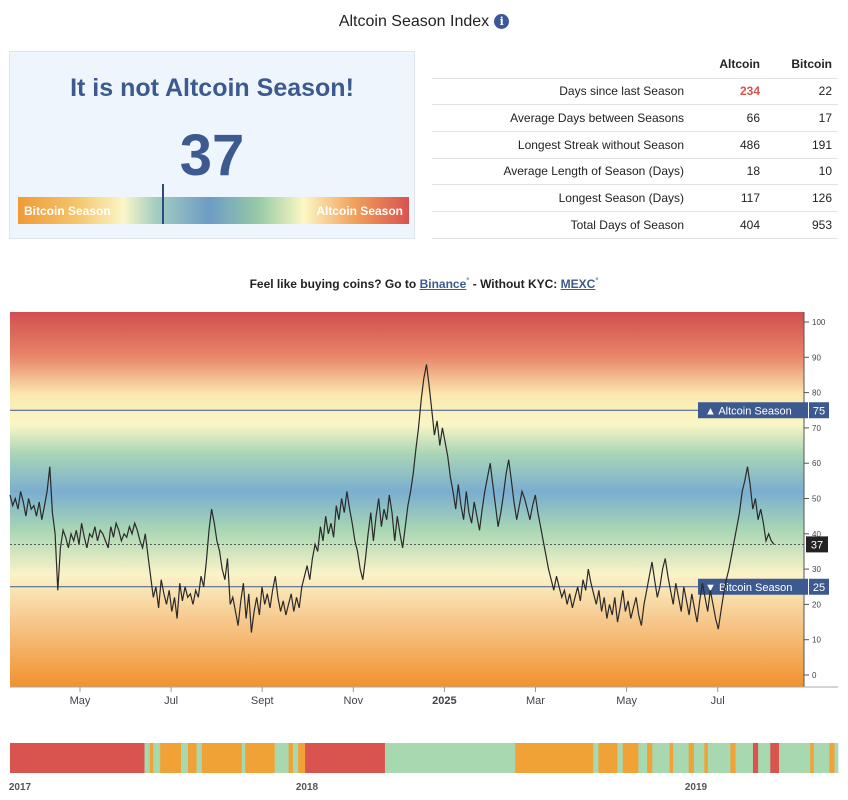  I want to click on threshold-label: ▲ Altcoin Season, so click(748, 411).